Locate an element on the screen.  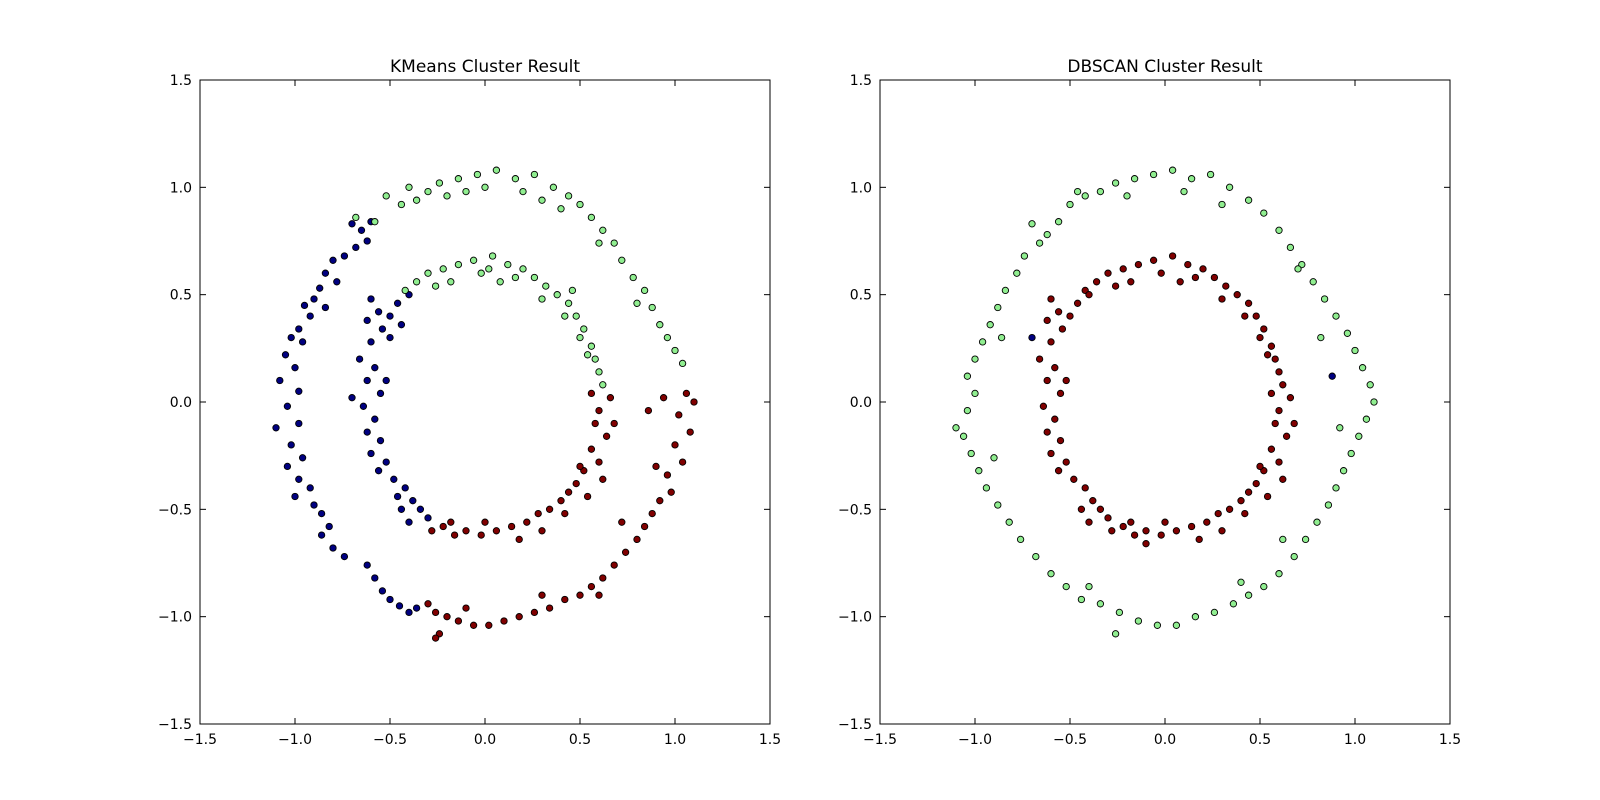
y-tick-label: 1.0 is located at coordinates (861, 188).